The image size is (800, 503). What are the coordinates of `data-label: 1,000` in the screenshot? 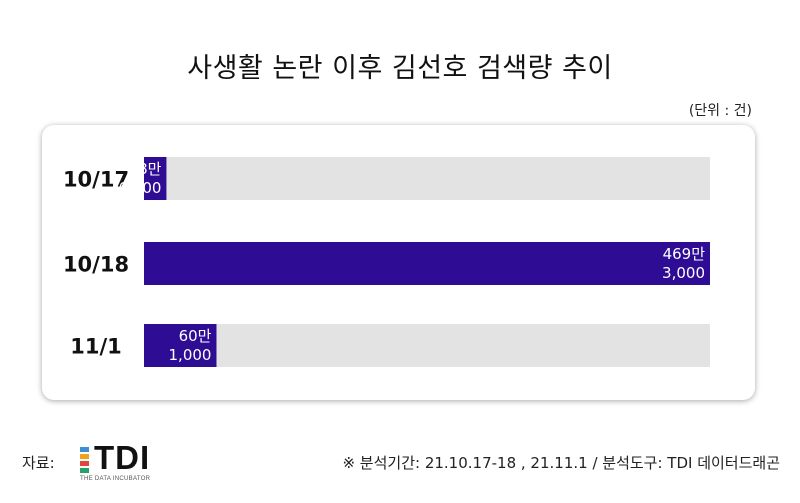 It's located at (190, 355).